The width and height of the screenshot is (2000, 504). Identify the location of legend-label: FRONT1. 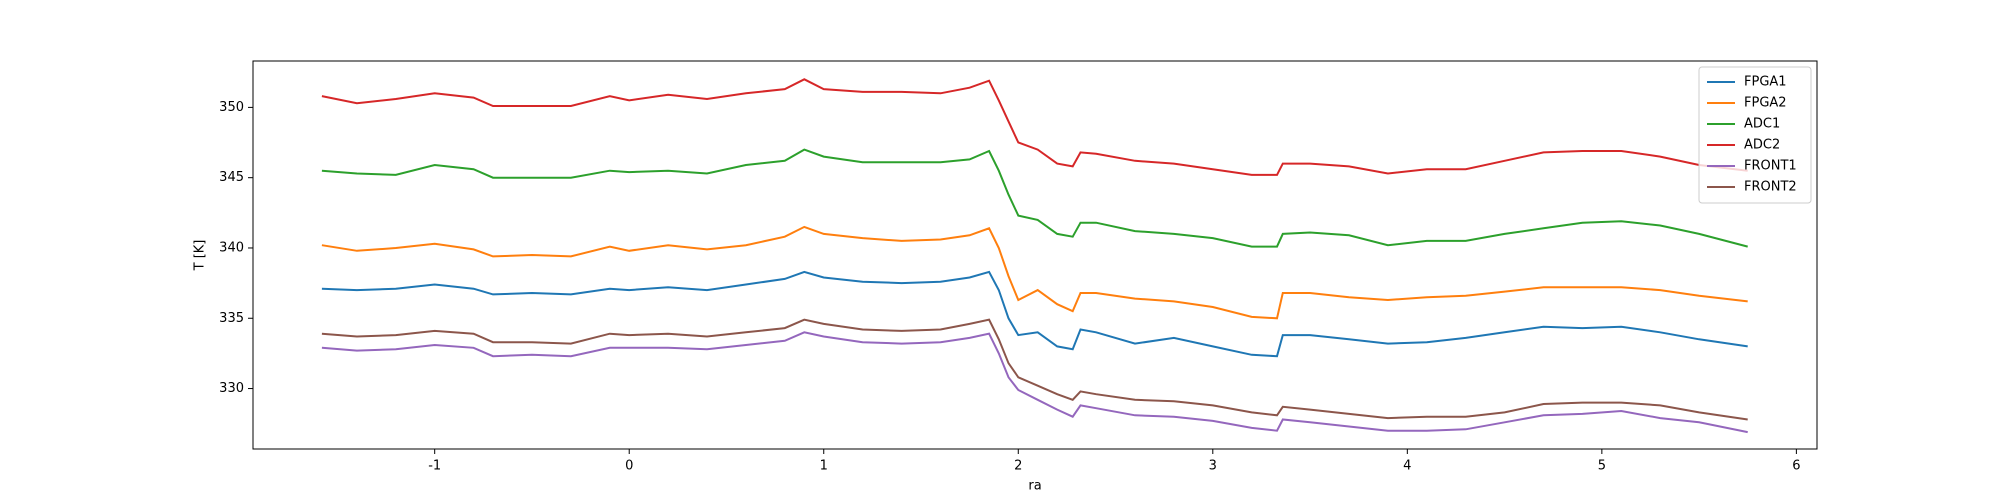
(1770, 166).